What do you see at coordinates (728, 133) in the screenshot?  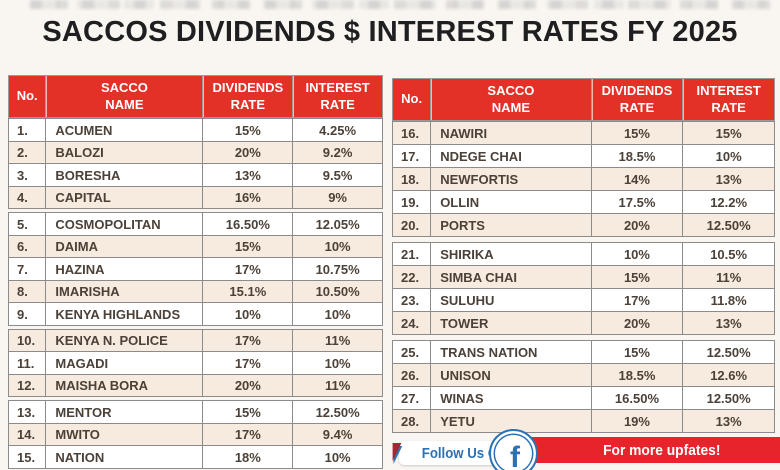 I see `cell-interest: 15%` at bounding box center [728, 133].